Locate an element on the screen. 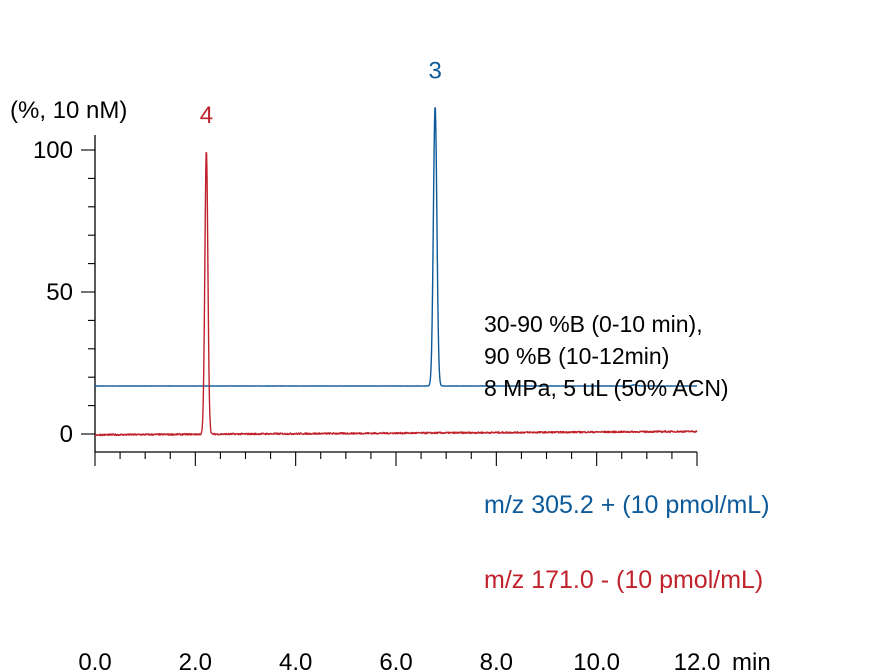 Image resolution: width=882 pixels, height=672 pixels. x-tick-label: 10.0 is located at coordinates (596, 660).